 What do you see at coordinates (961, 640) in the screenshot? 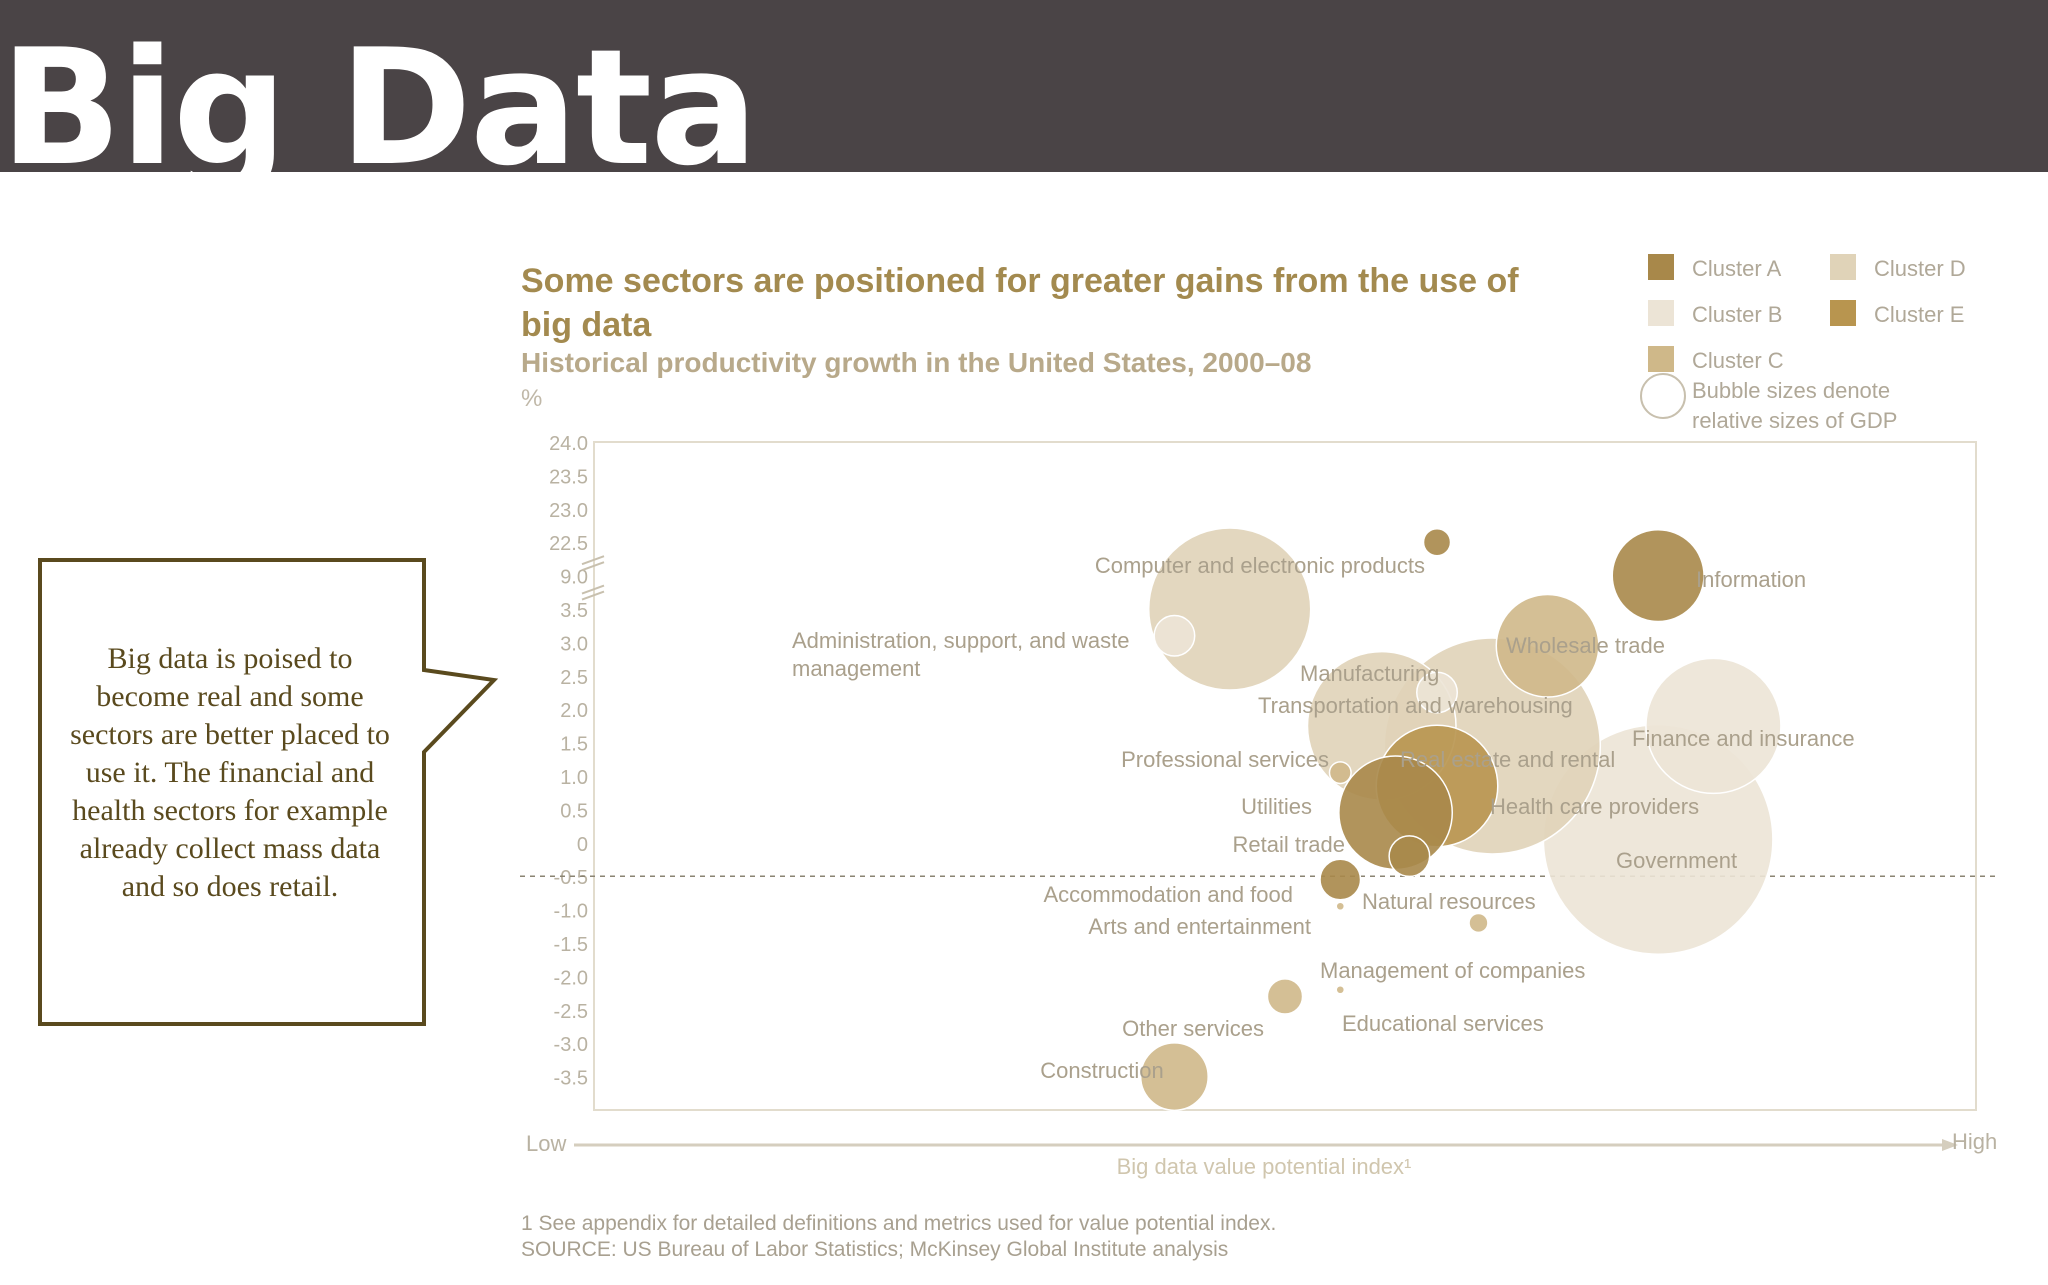
I see `bubble-label: Administration, support, and waste` at bounding box center [961, 640].